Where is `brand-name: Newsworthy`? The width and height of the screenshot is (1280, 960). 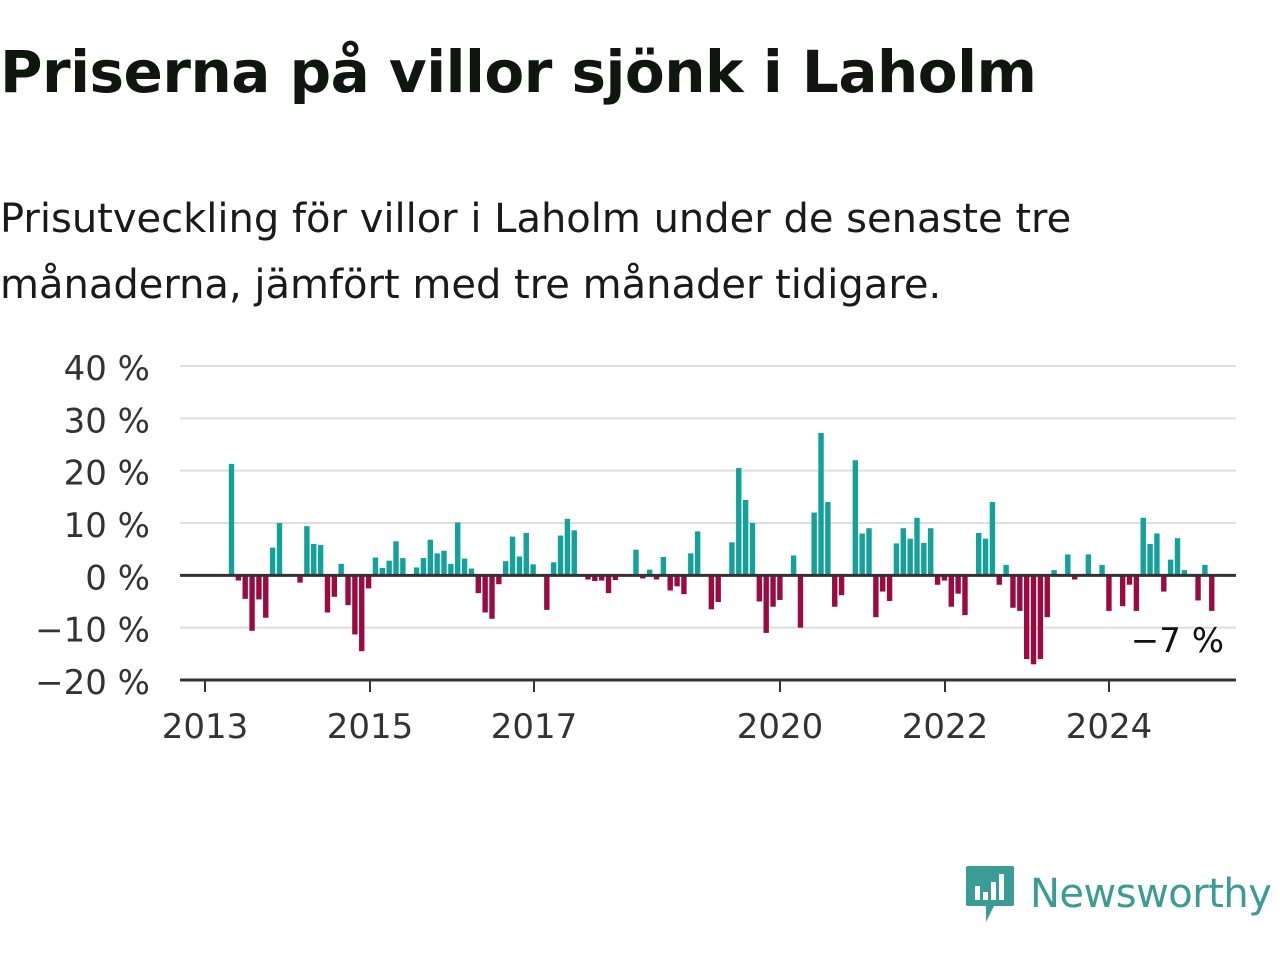
brand-name: Newsworthy is located at coordinates (1151, 894).